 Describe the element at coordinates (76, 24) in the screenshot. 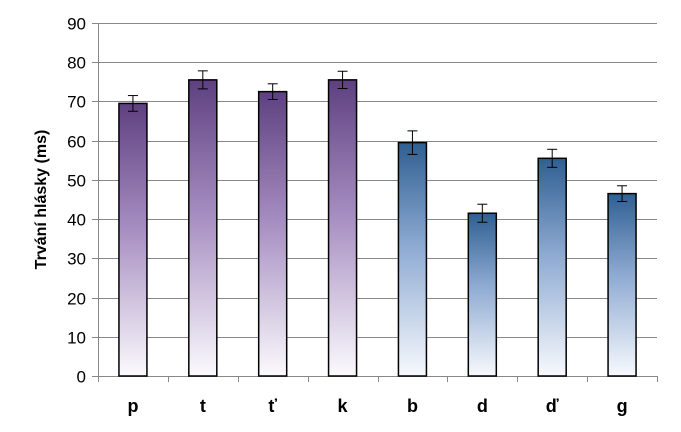

I see `y-tick-label: 90` at that location.